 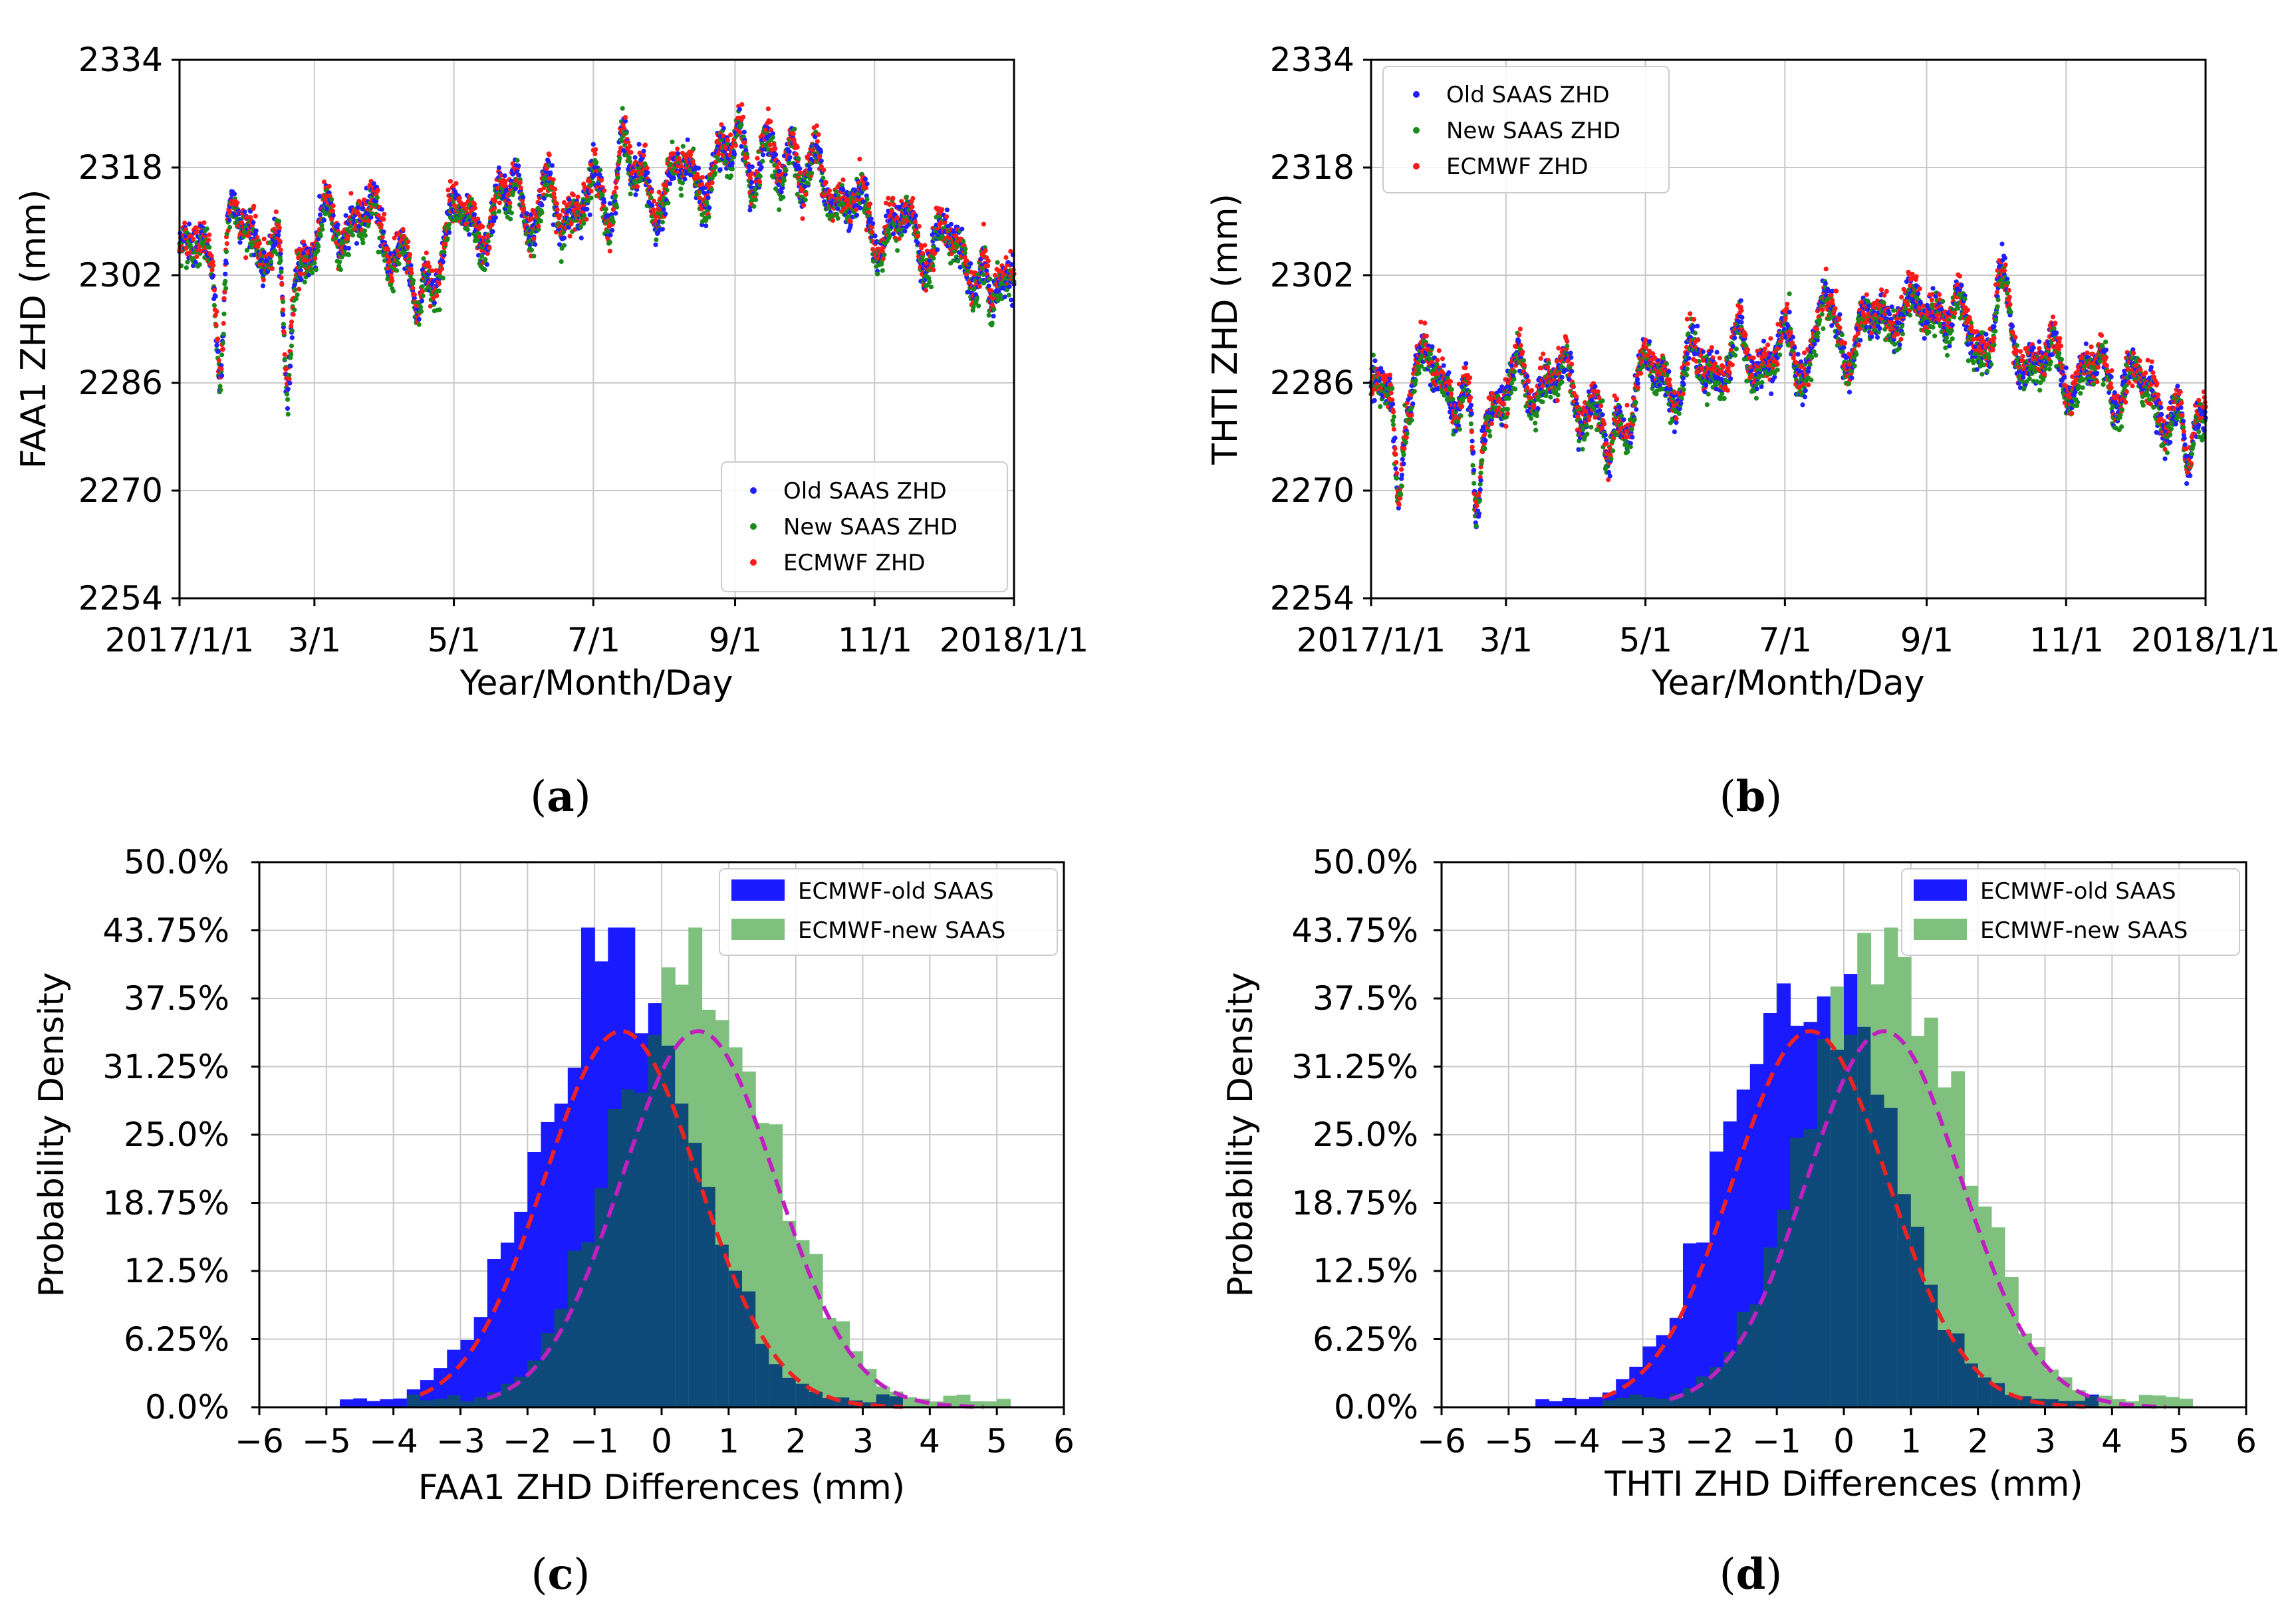 What do you see at coordinates (121, 167) in the screenshot?
I see `ytick-label: 2318` at bounding box center [121, 167].